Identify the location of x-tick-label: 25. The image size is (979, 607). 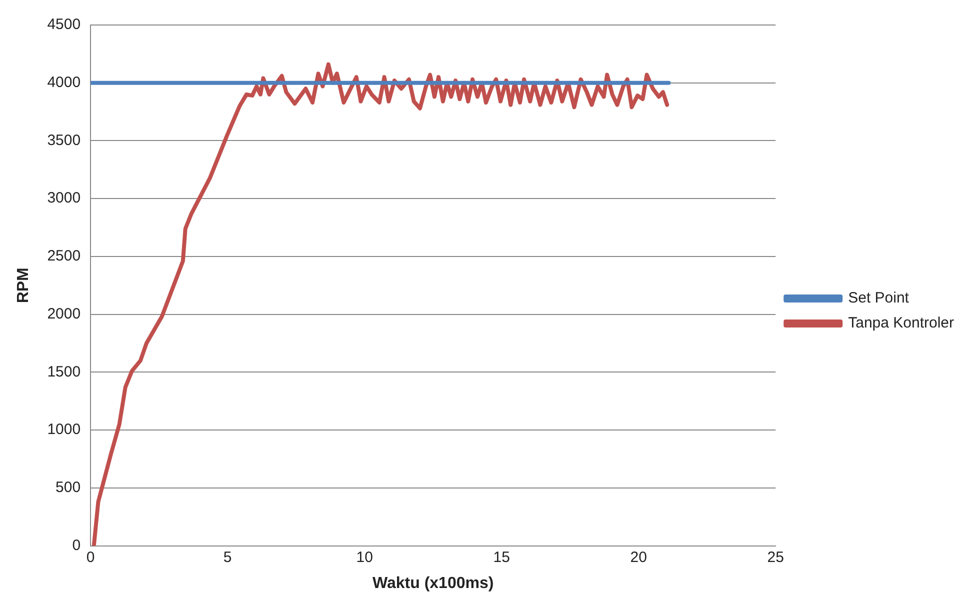
(775, 557).